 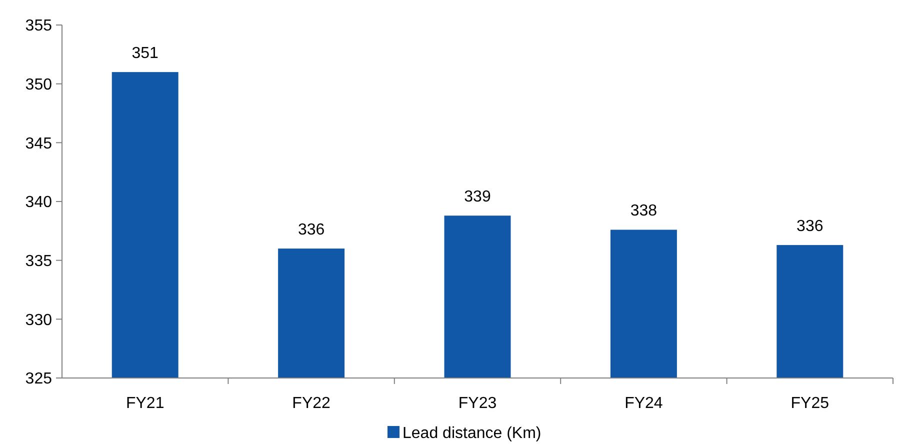 I want to click on x-tick-label: FY22, so click(x=311, y=403).